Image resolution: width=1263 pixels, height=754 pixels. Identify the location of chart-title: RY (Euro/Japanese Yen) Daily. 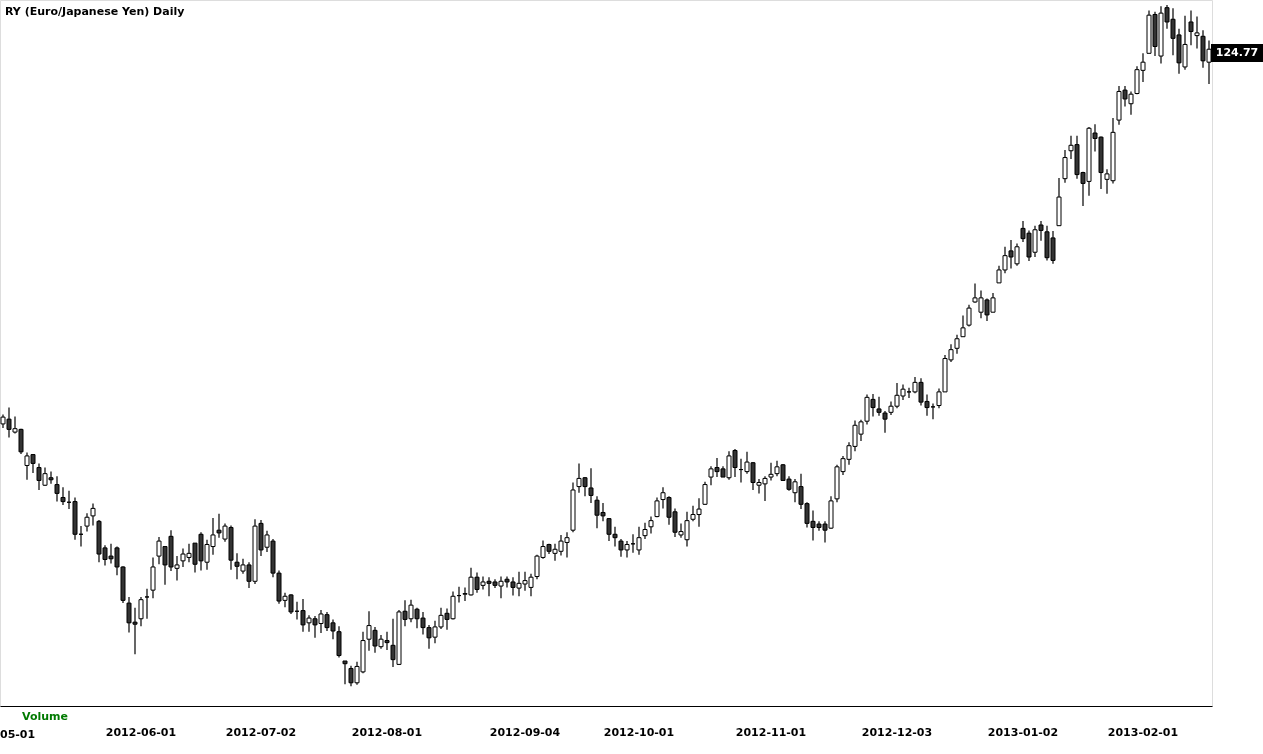
(95, 11).